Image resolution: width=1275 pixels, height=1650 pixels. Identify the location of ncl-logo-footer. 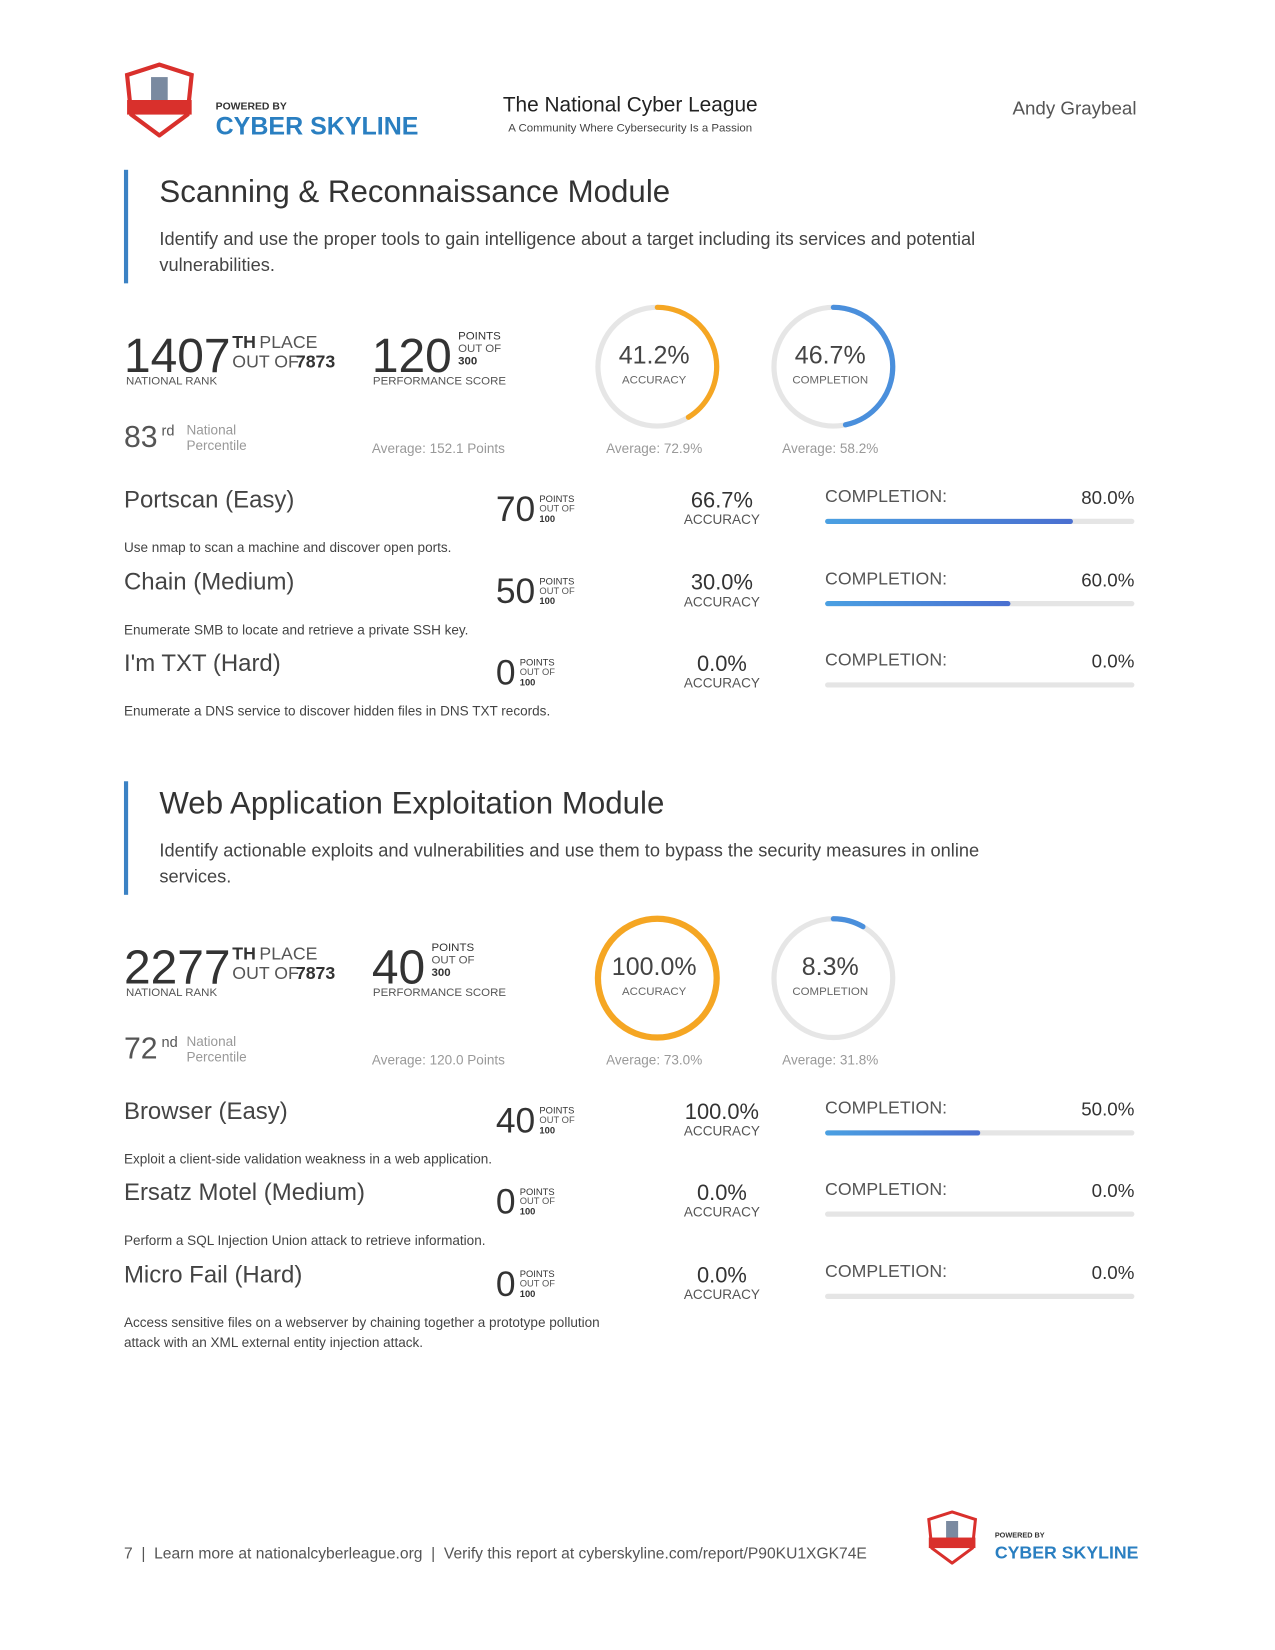
(952, 1537).